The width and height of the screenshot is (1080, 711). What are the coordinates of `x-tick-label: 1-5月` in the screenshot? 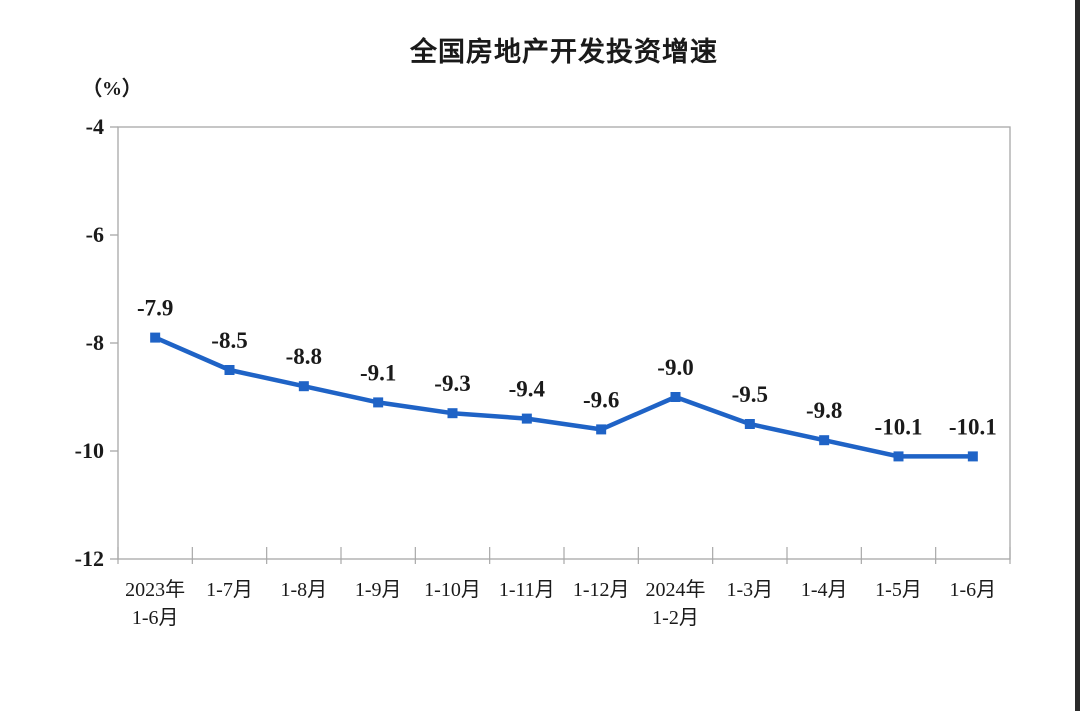 It's located at (898, 590).